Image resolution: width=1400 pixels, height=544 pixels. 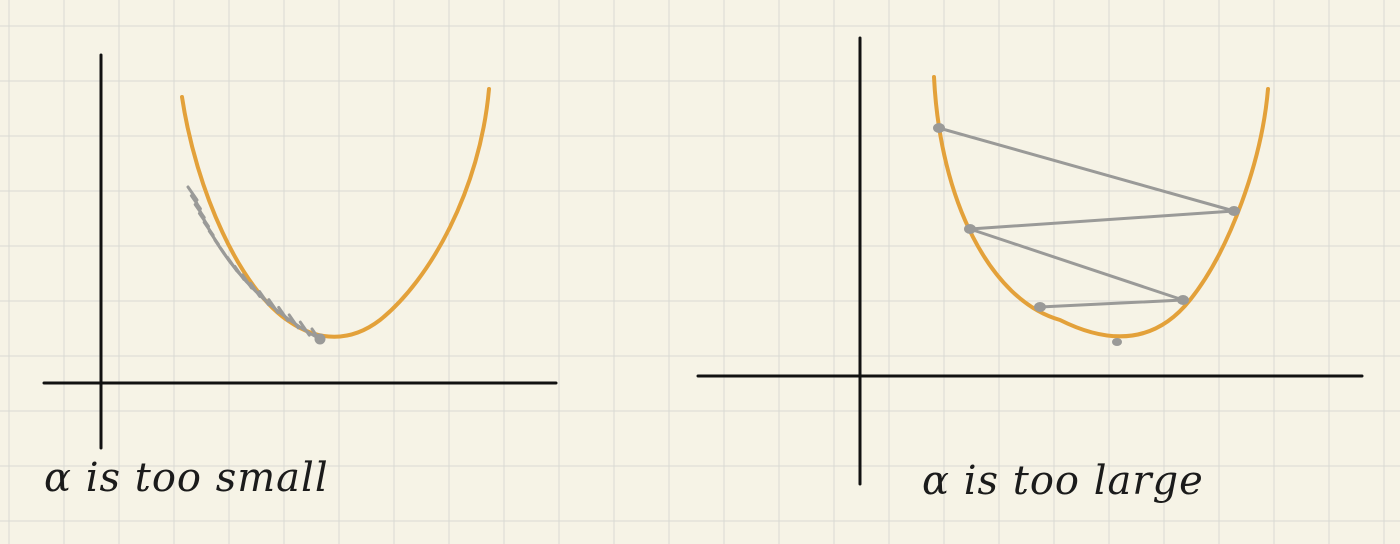 I want to click on step-points, so click(x=1086, y=234).